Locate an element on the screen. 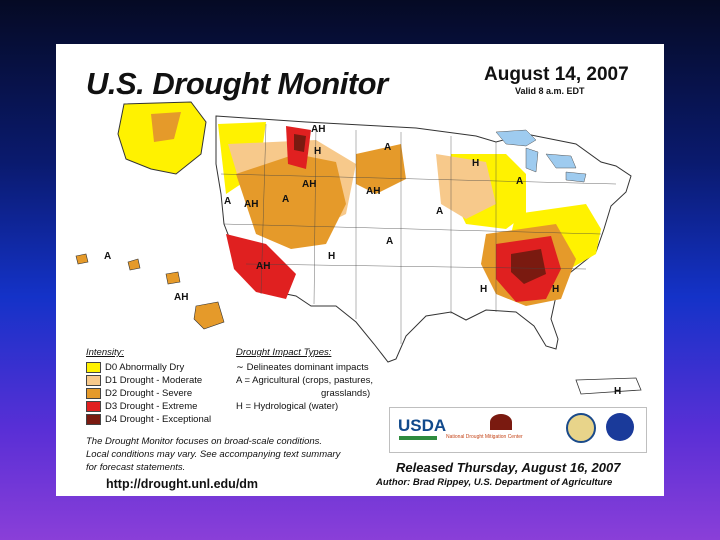 Image resolution: width=720 pixels, height=540 pixels. legend-label: D3 Drought - Extreme is located at coordinates (151, 406).